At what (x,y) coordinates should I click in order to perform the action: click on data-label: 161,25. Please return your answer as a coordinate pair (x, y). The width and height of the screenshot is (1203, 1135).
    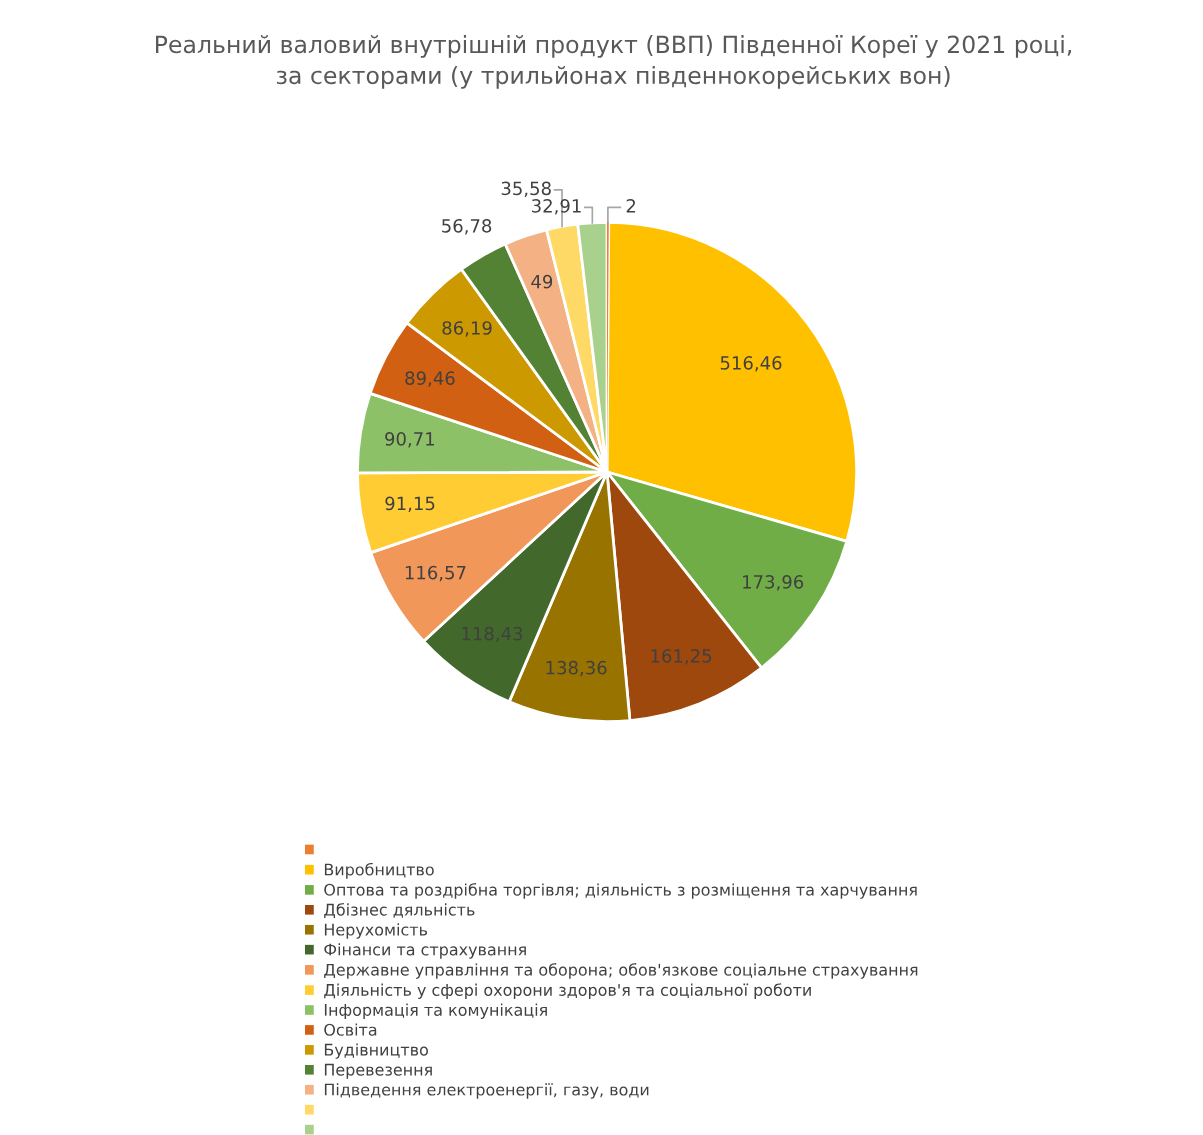
    Looking at the image, I should click on (681, 657).